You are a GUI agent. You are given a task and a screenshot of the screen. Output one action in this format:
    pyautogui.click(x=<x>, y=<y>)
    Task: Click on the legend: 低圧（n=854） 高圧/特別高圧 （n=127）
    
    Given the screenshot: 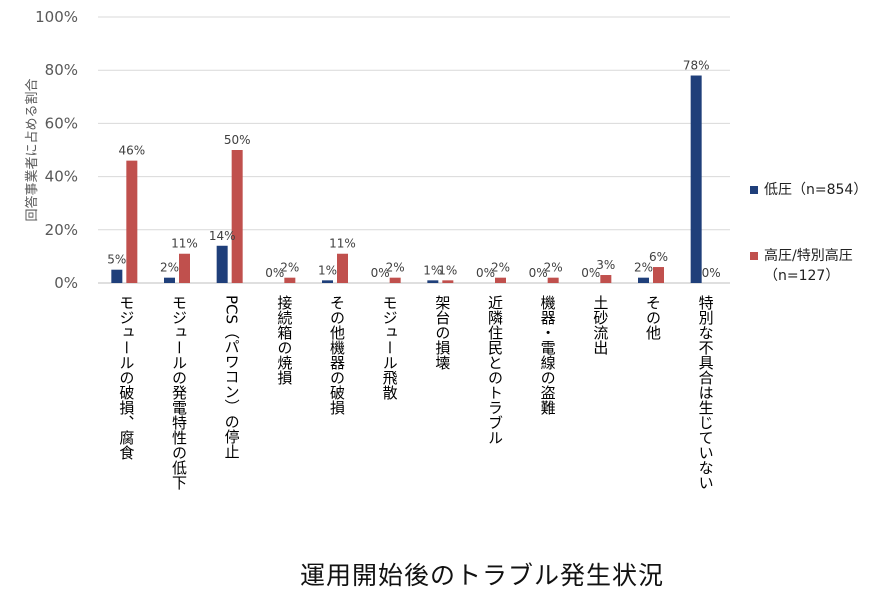 What is the action you would take?
    pyautogui.click(x=808, y=256)
    